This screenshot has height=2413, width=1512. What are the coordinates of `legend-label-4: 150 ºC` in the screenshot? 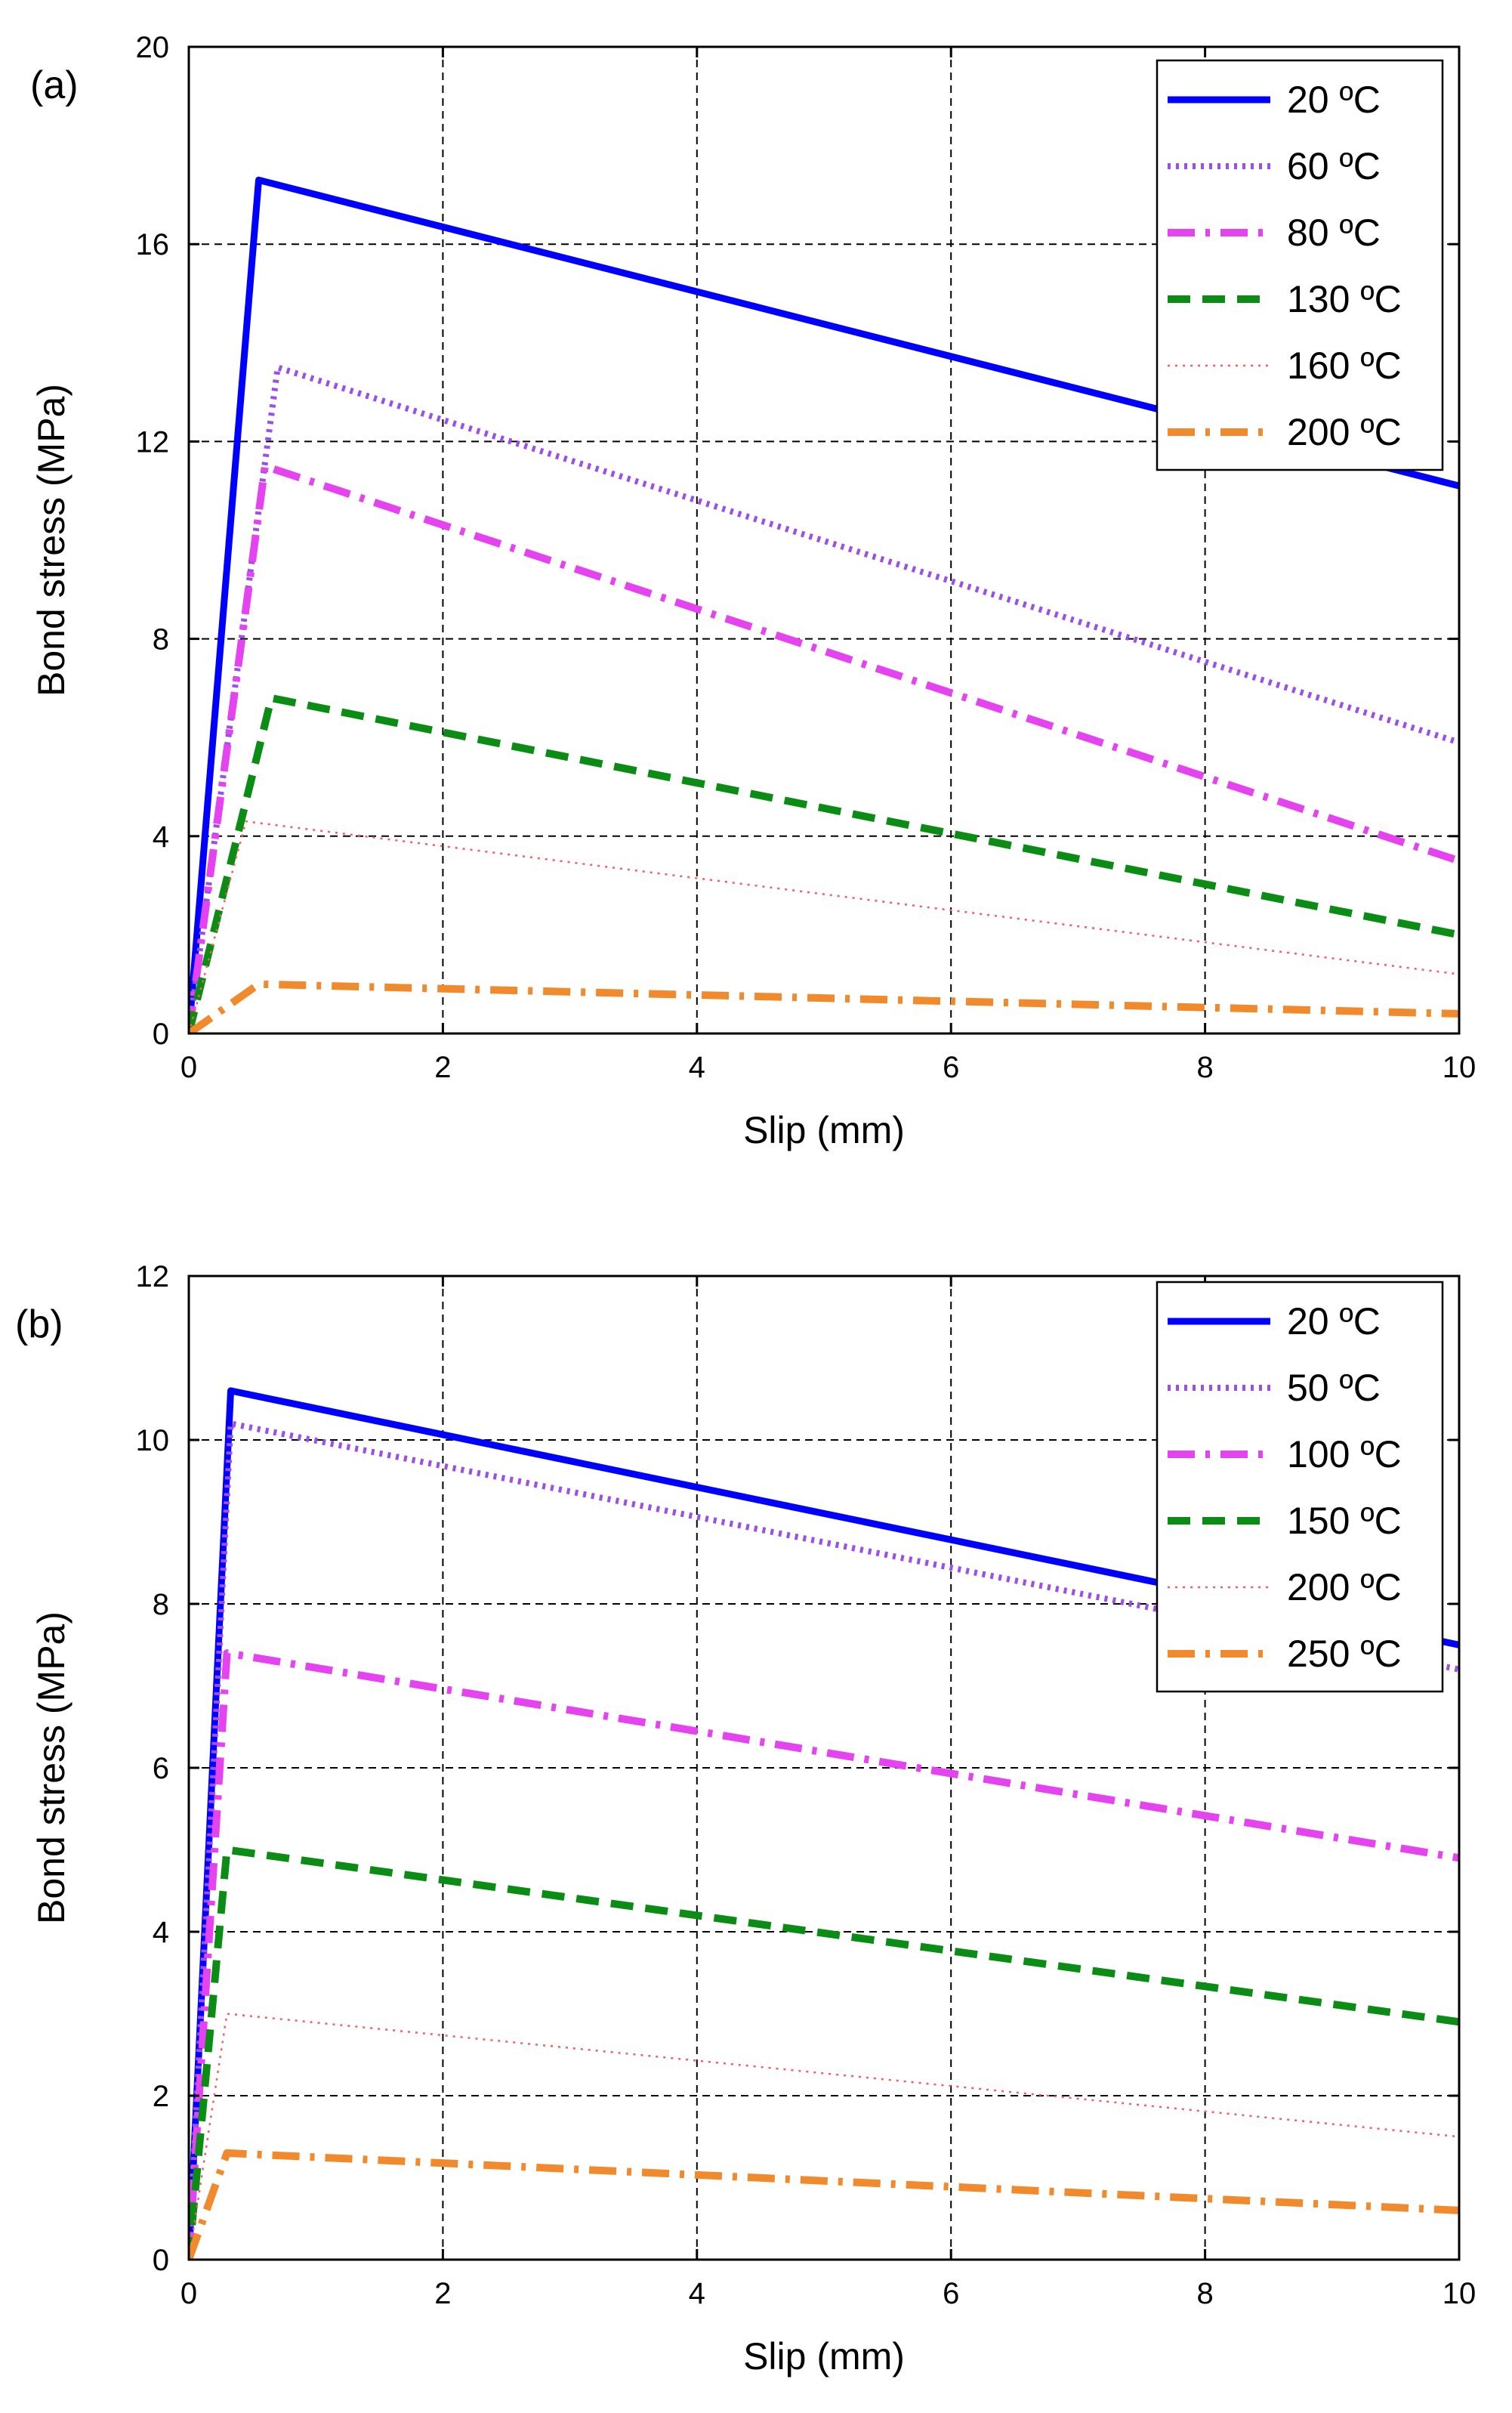 It's located at (1345, 1521).